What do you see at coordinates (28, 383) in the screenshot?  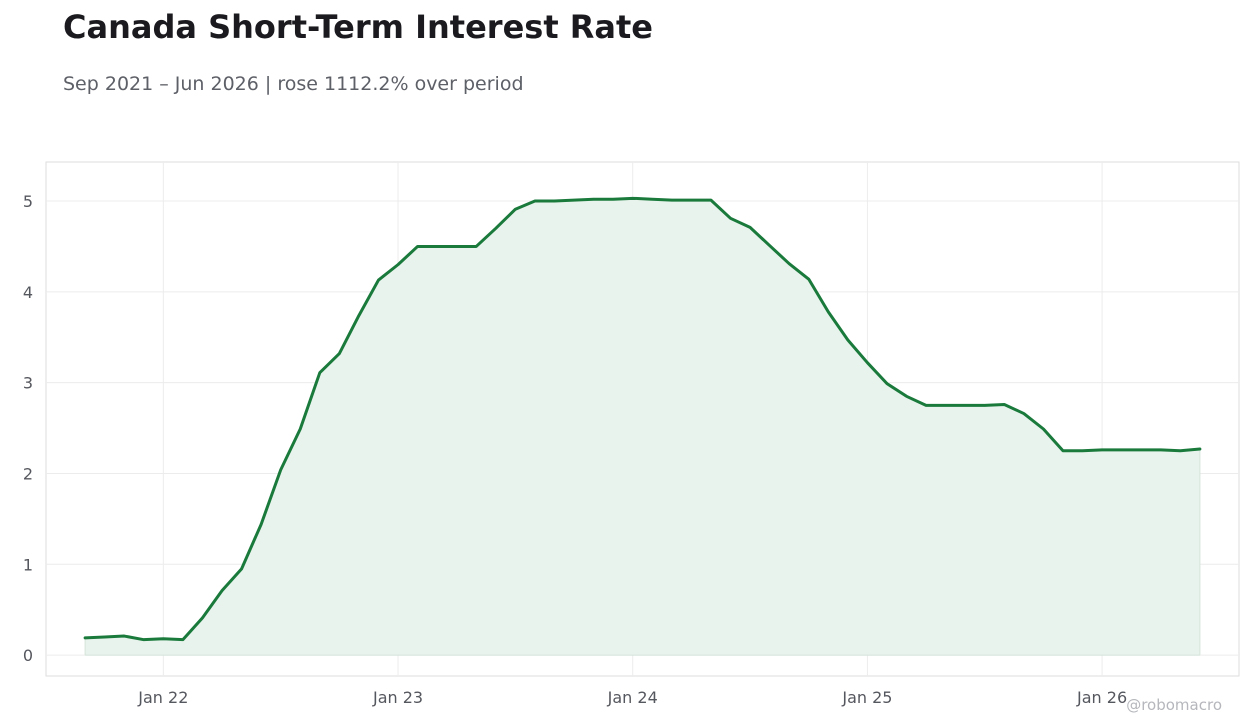 I see `y-tick-label: 3` at bounding box center [28, 383].